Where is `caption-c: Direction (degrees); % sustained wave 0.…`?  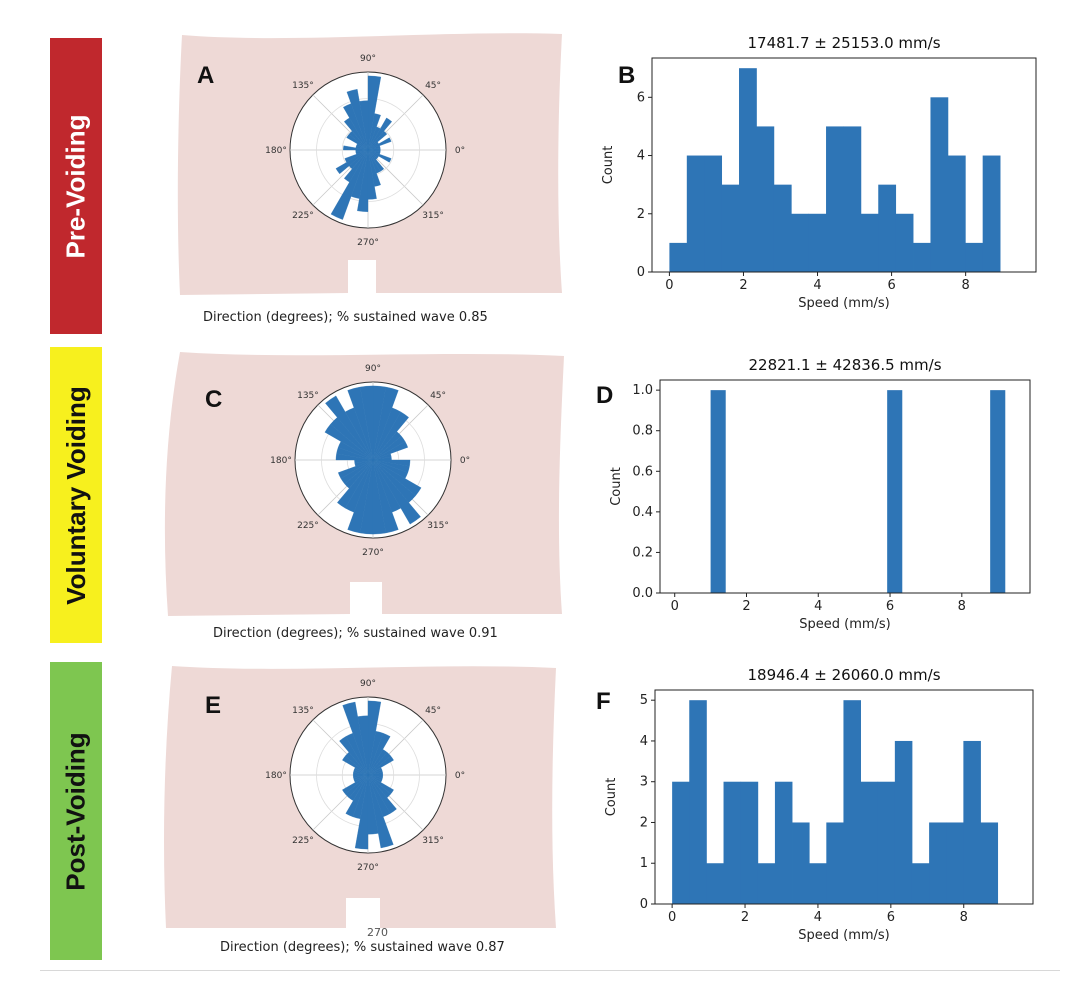 caption-c: Direction (degrees); % sustained wave 0.… is located at coordinates (355, 633).